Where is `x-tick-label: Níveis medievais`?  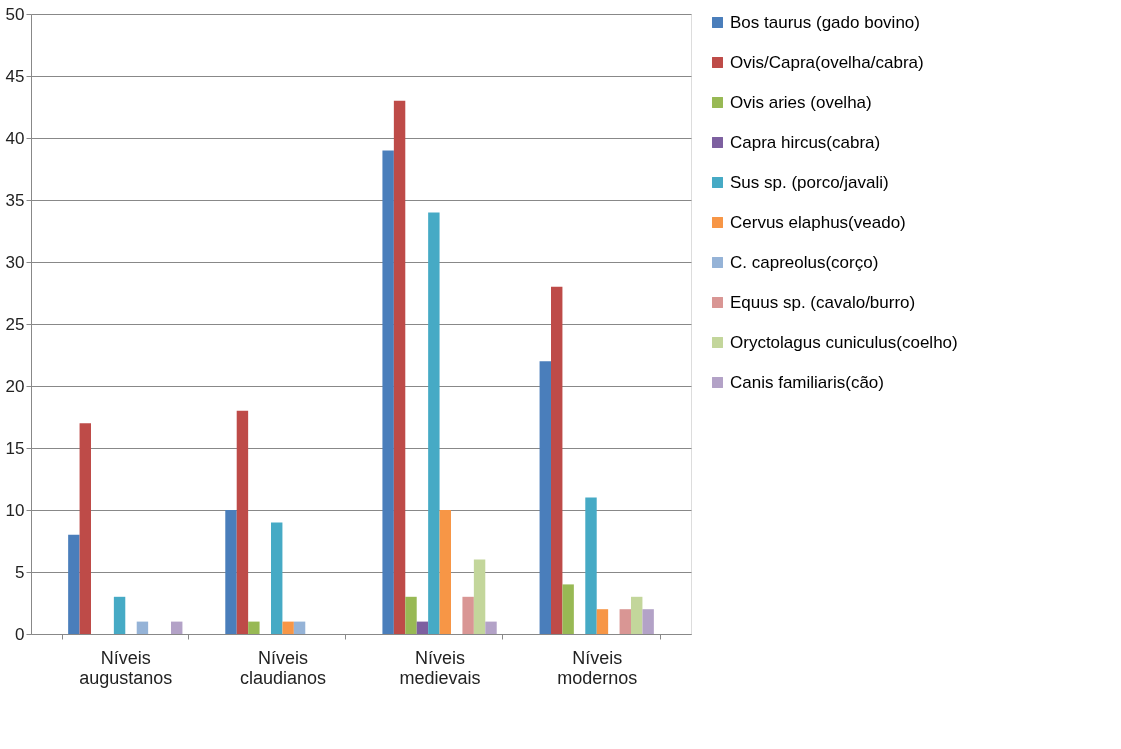 x-tick-label: Níveis medievais is located at coordinates (440, 667).